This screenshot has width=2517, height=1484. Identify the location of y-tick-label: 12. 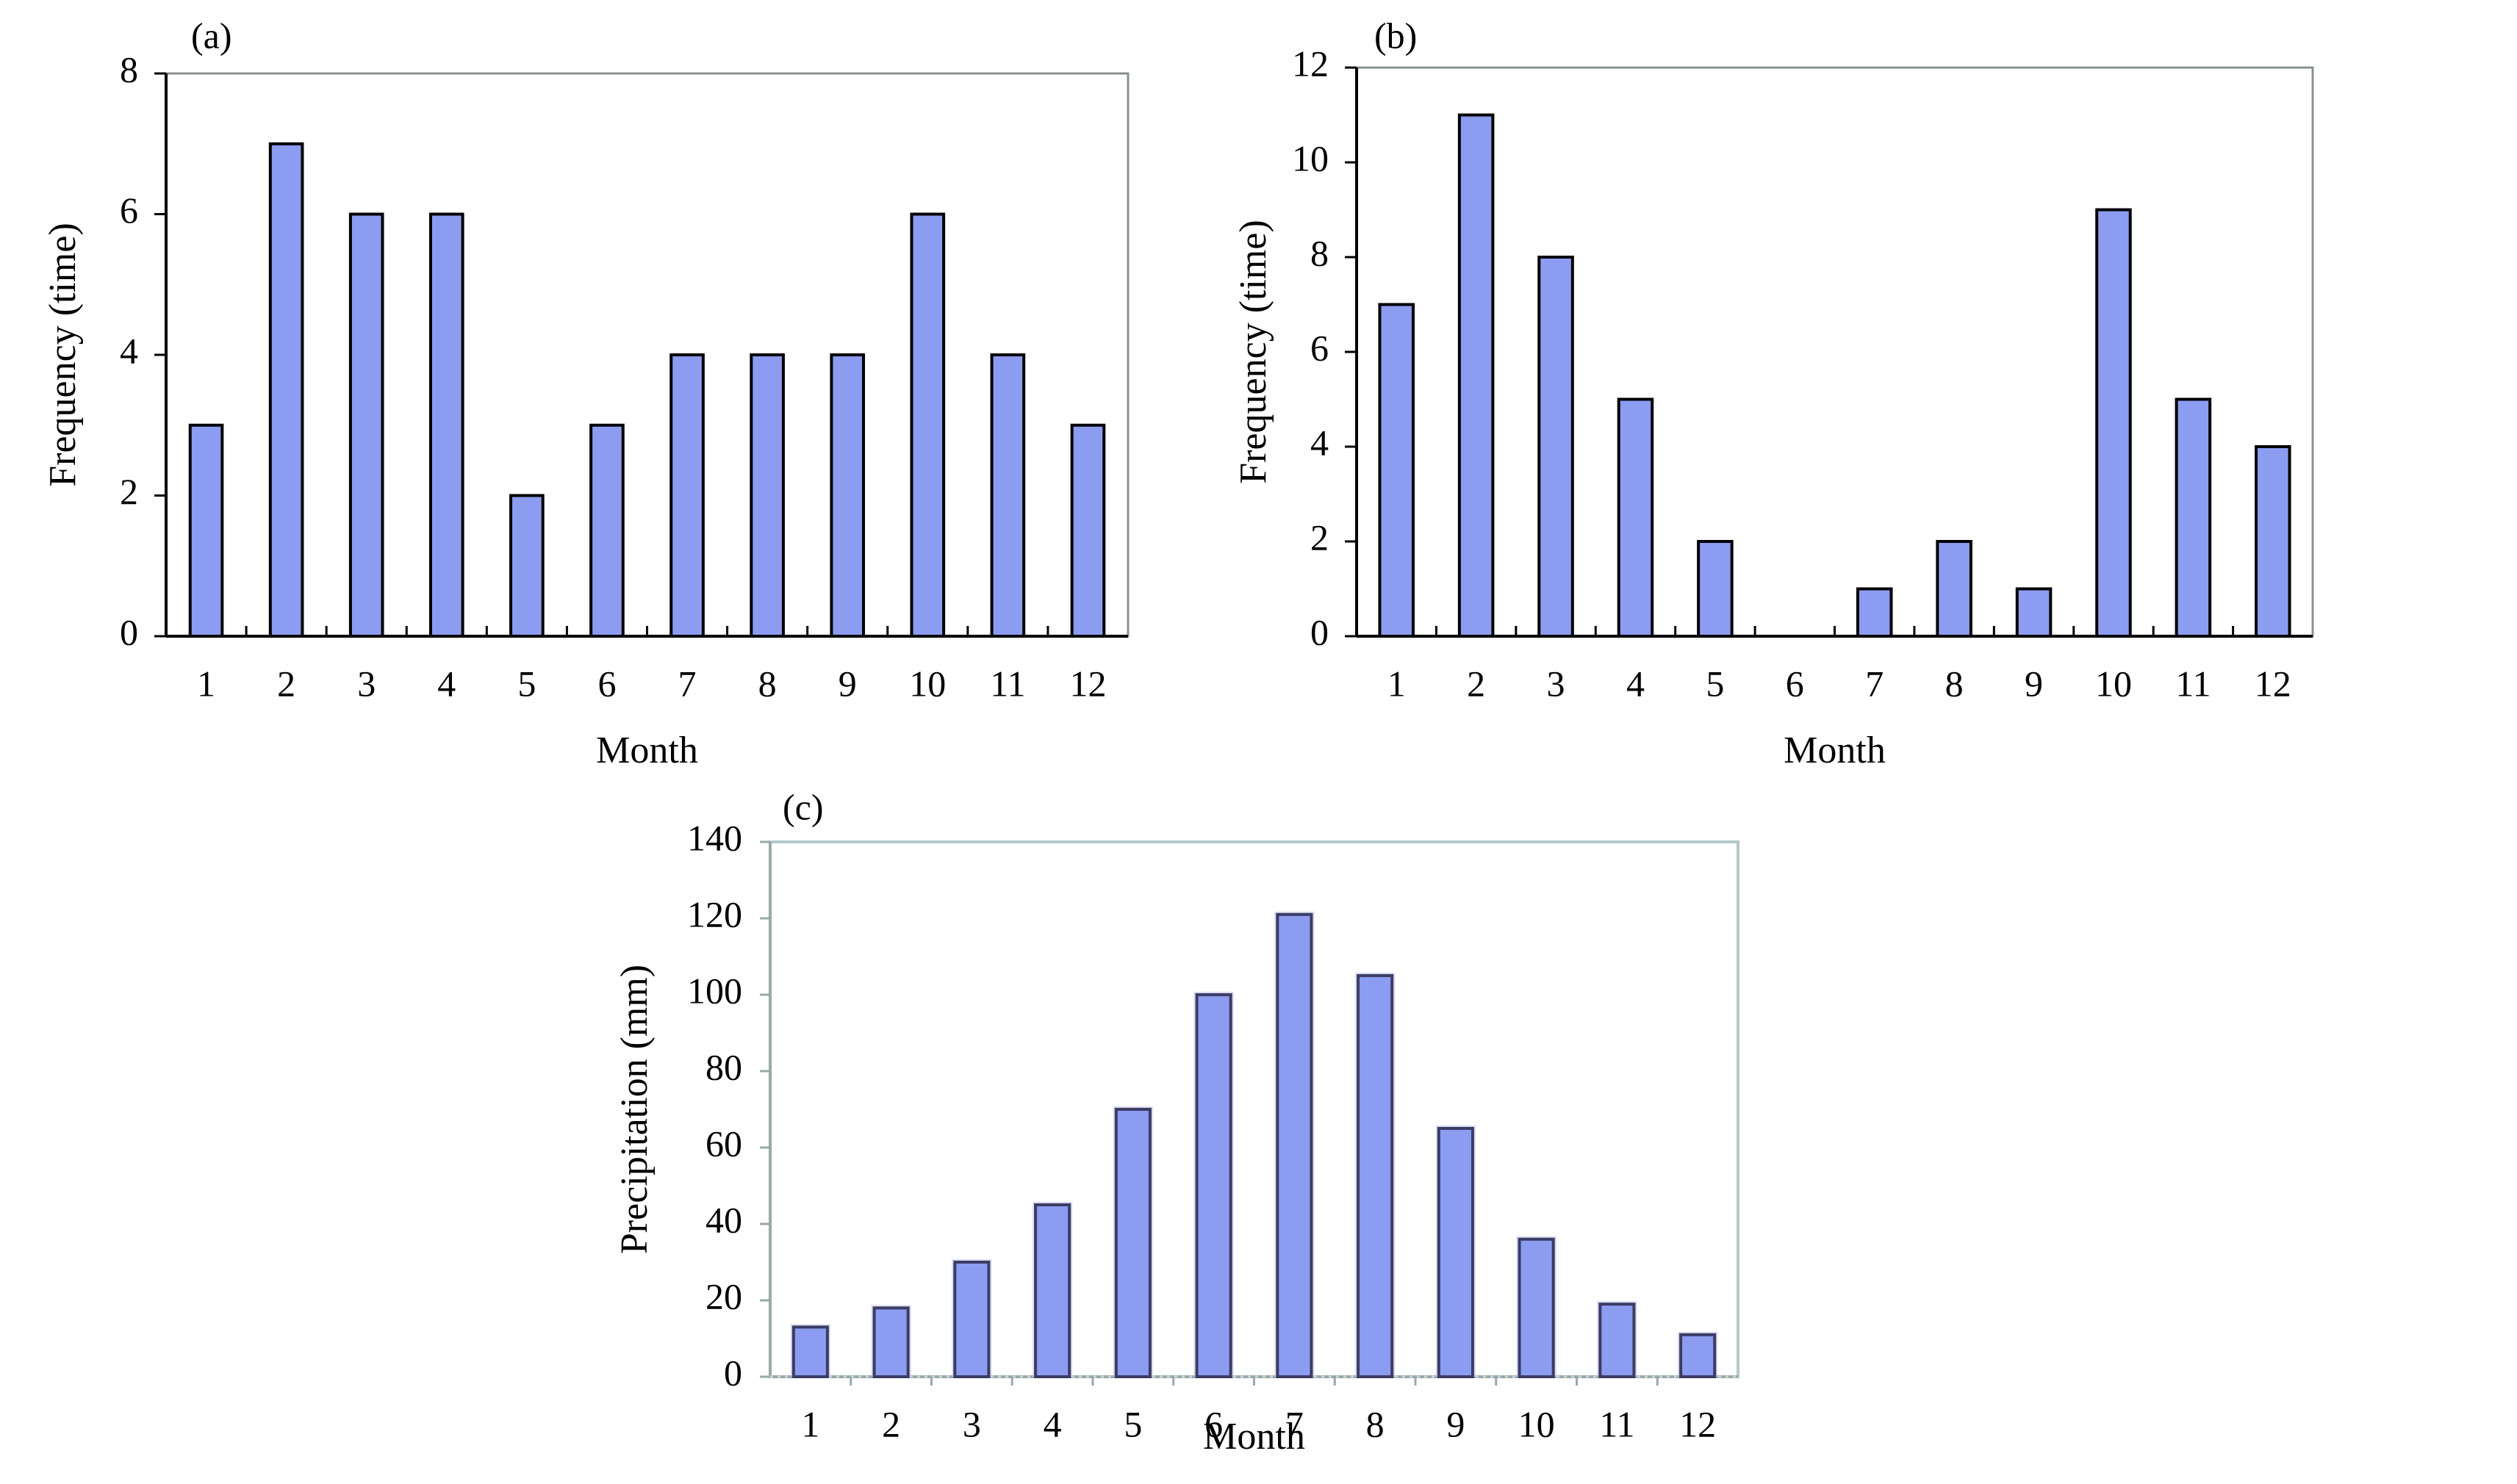
(1310, 64).